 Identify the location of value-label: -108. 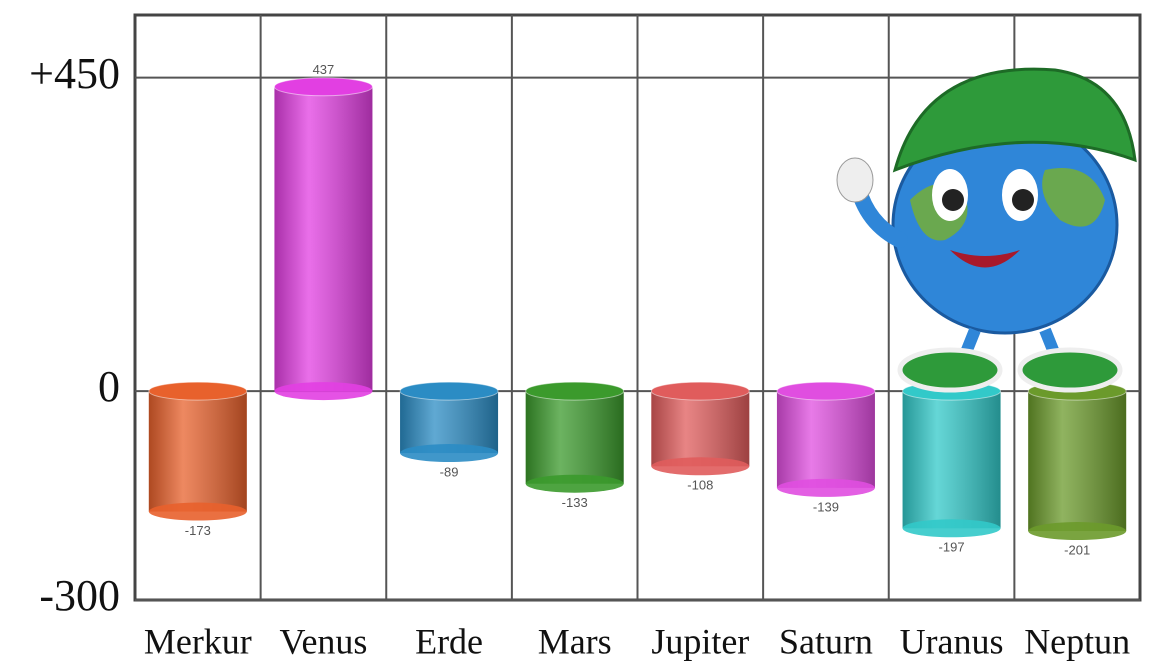
(700, 485).